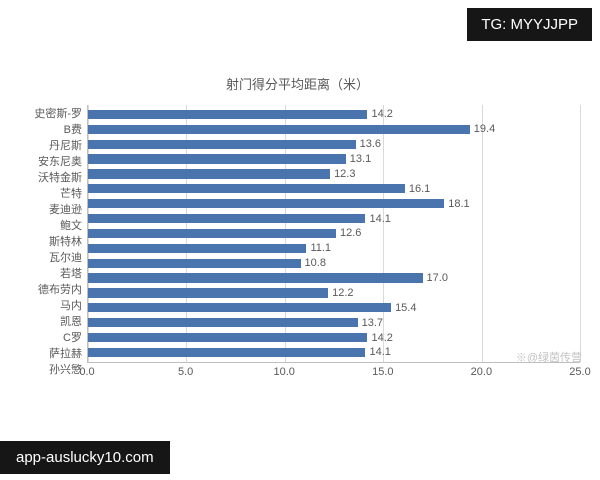  What do you see at coordinates (437, 278) in the screenshot?
I see `bar-value-label: 17.0` at bounding box center [437, 278].